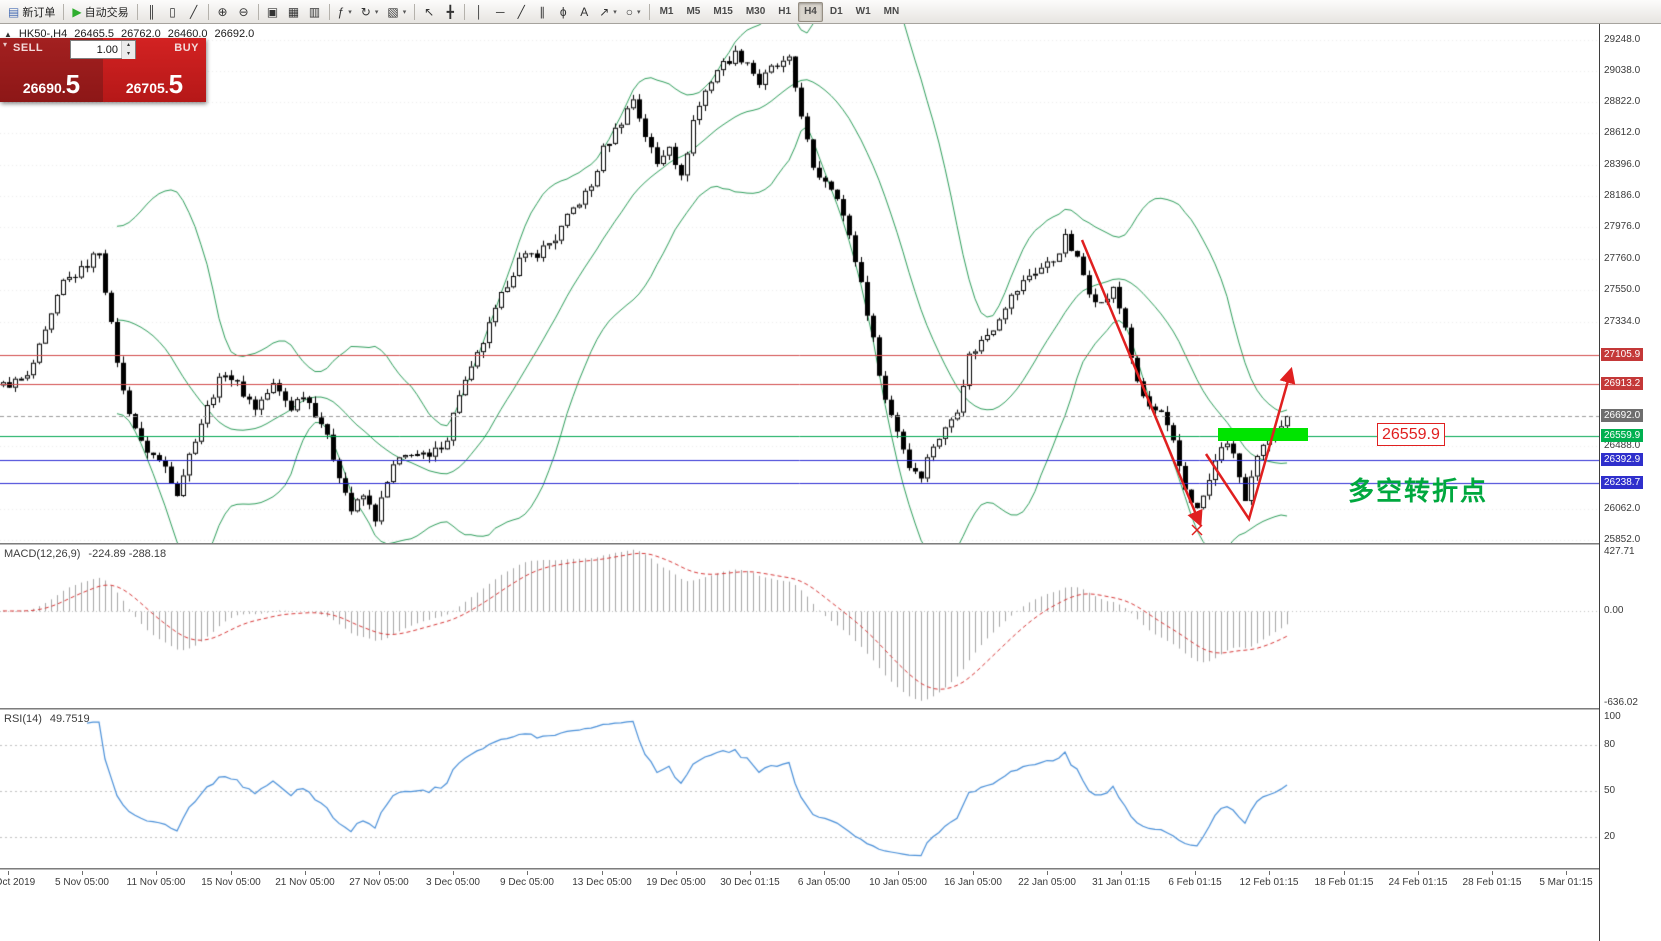 The image size is (1661, 941). I want to click on toolbar-tf-m5: M5, so click(693, 12).